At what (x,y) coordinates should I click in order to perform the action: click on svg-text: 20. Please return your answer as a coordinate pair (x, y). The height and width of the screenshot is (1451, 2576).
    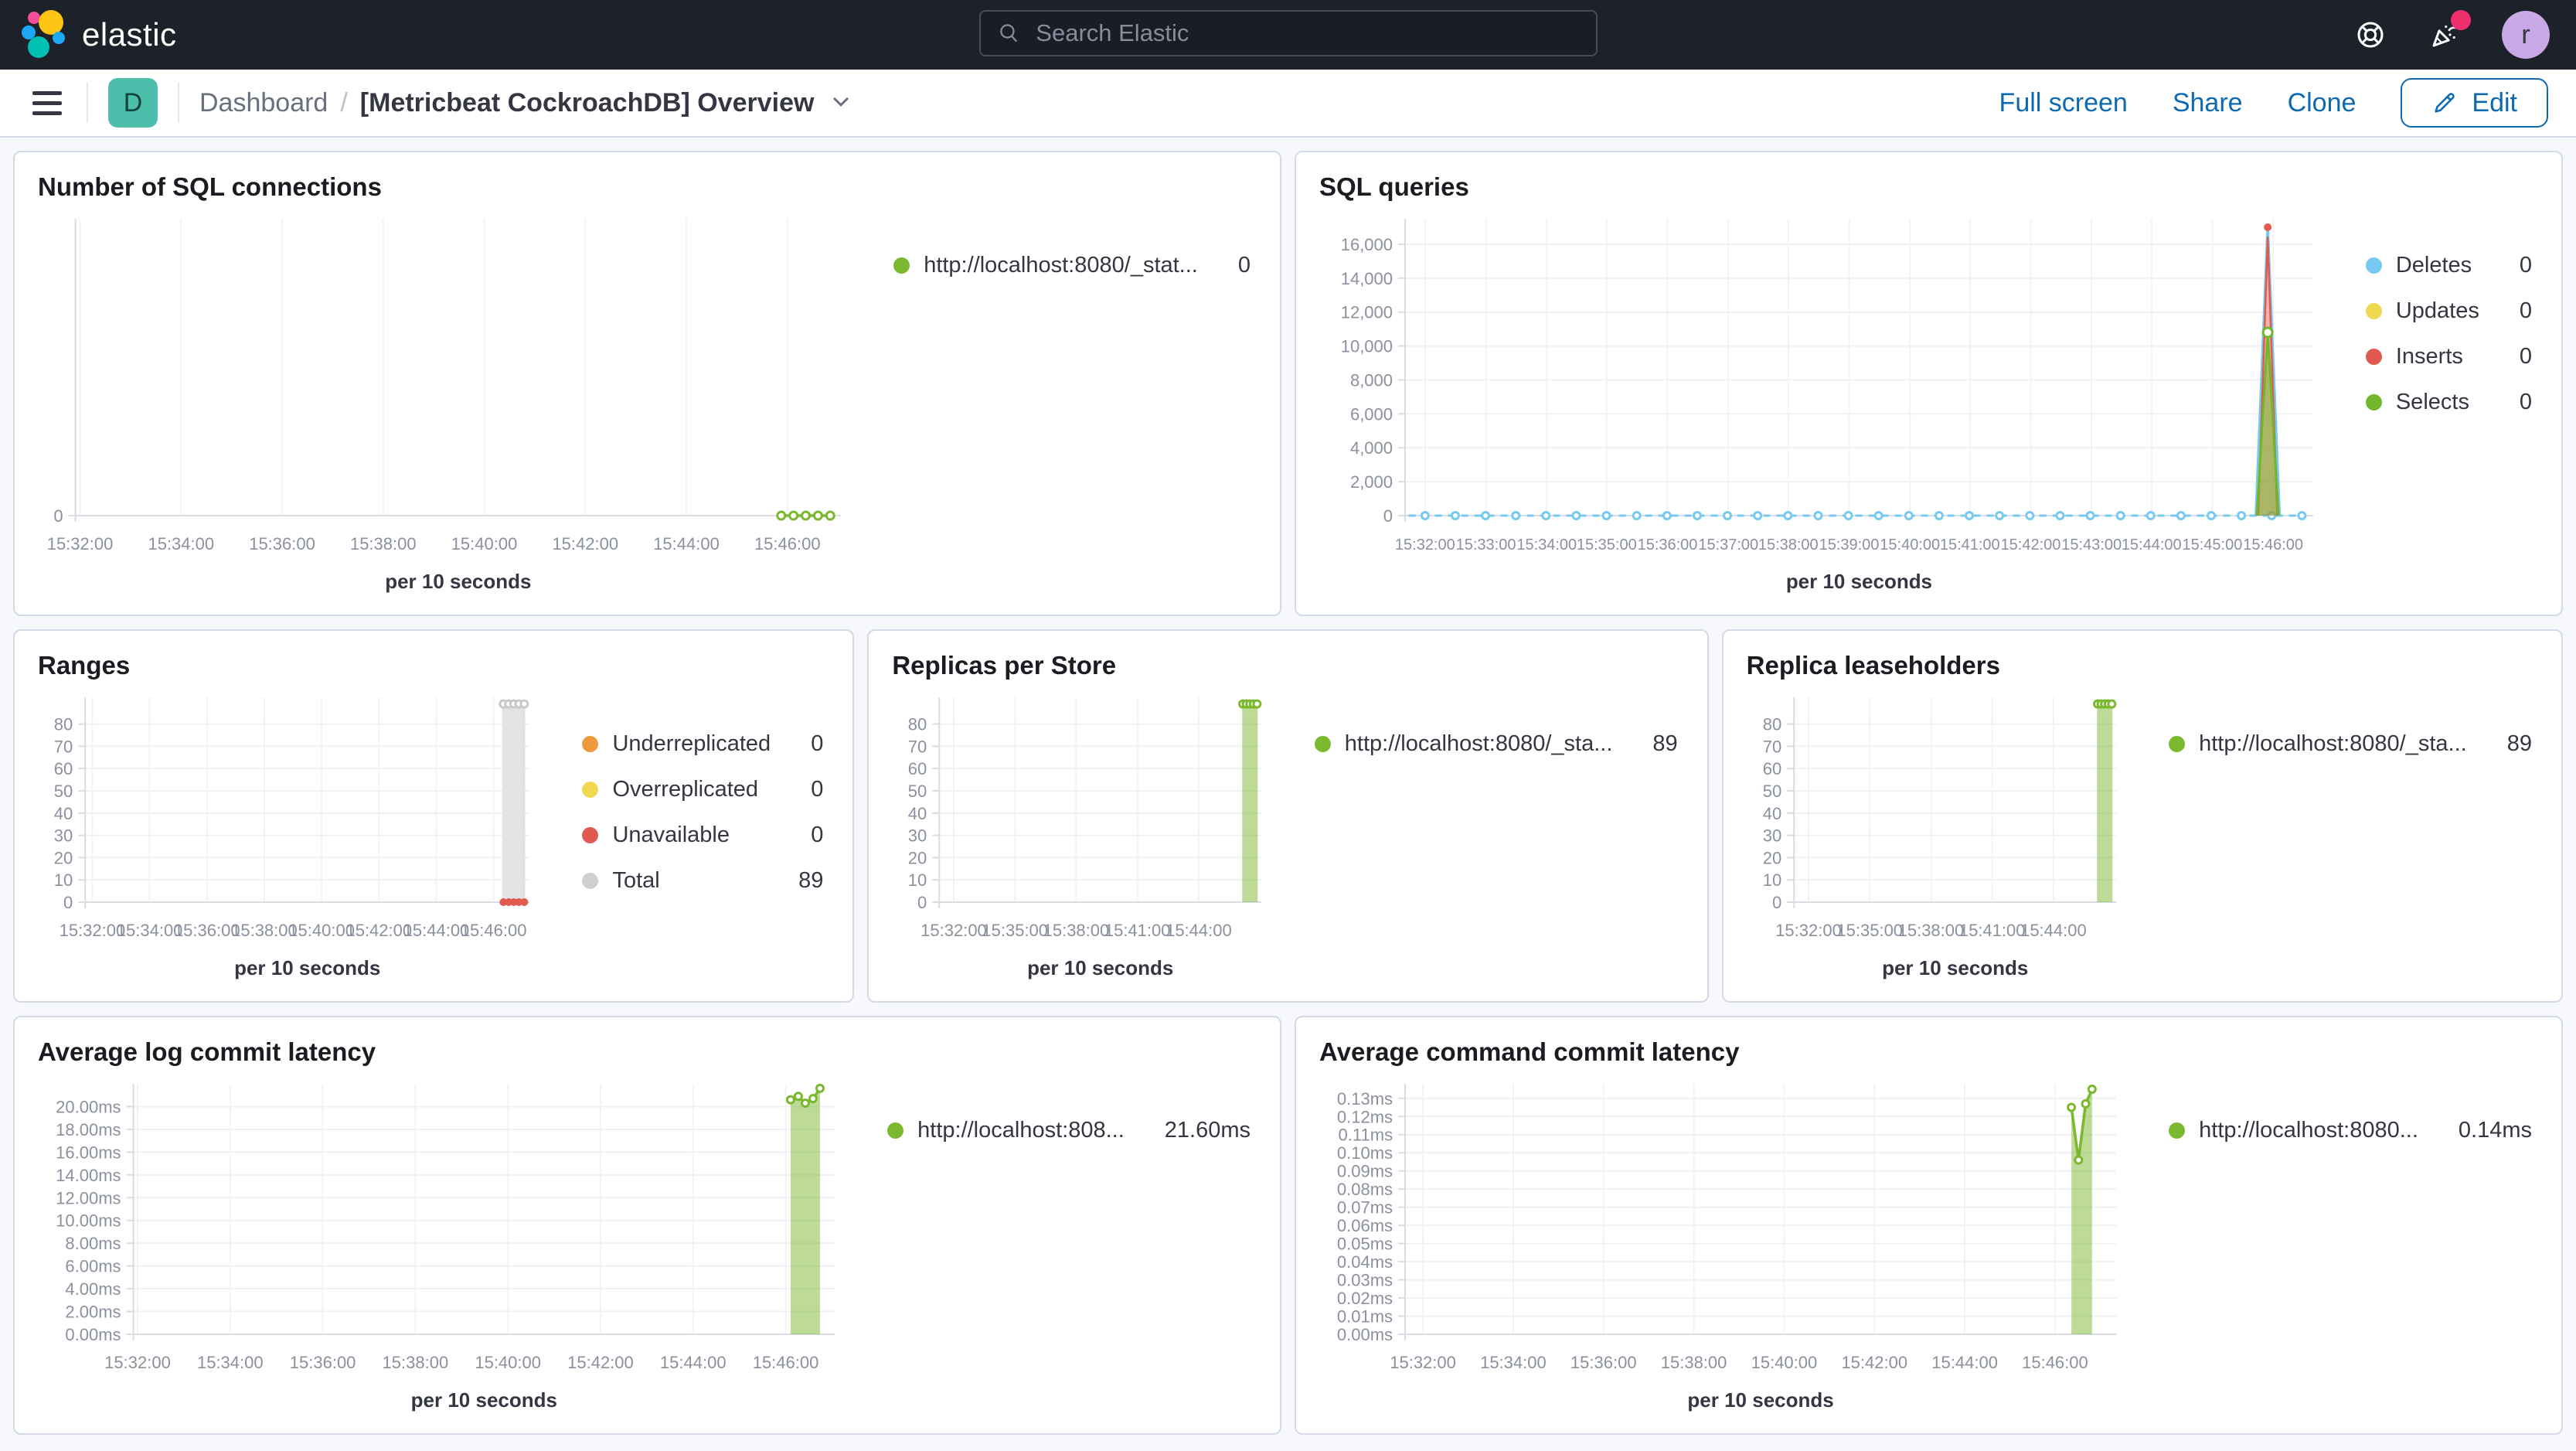
    Looking at the image, I should click on (63, 858).